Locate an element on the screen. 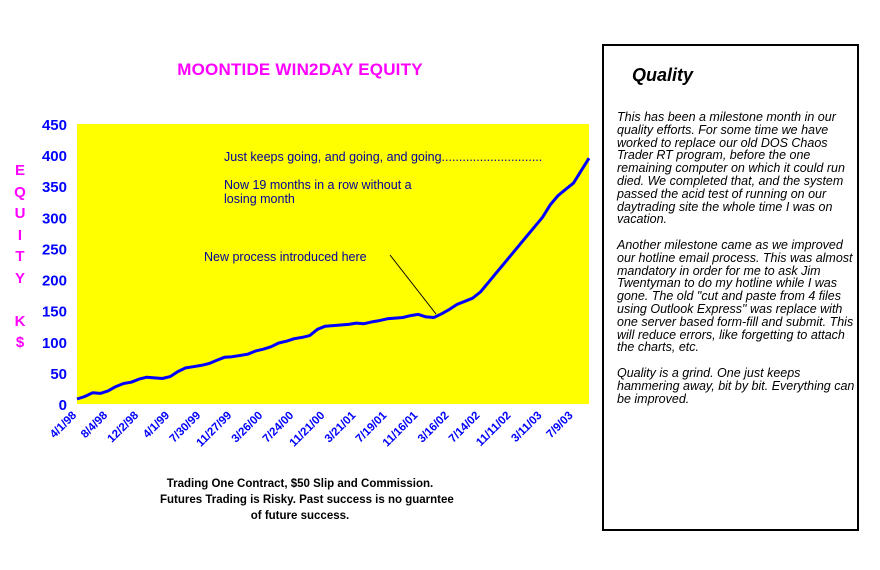 The width and height of the screenshot is (880, 570). y-axis-label-letter: K is located at coordinates (20, 321).